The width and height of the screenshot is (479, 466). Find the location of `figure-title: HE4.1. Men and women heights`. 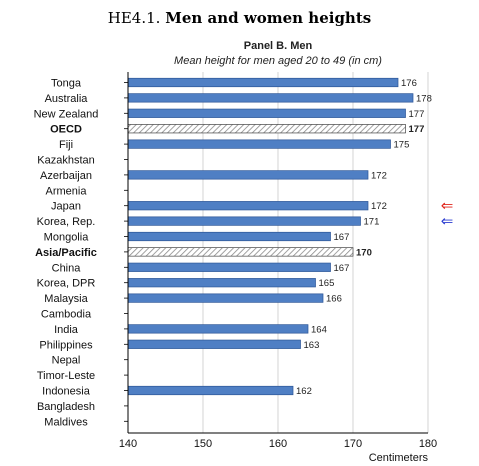

figure-title: HE4.1. Men and women heights is located at coordinates (239, 18).